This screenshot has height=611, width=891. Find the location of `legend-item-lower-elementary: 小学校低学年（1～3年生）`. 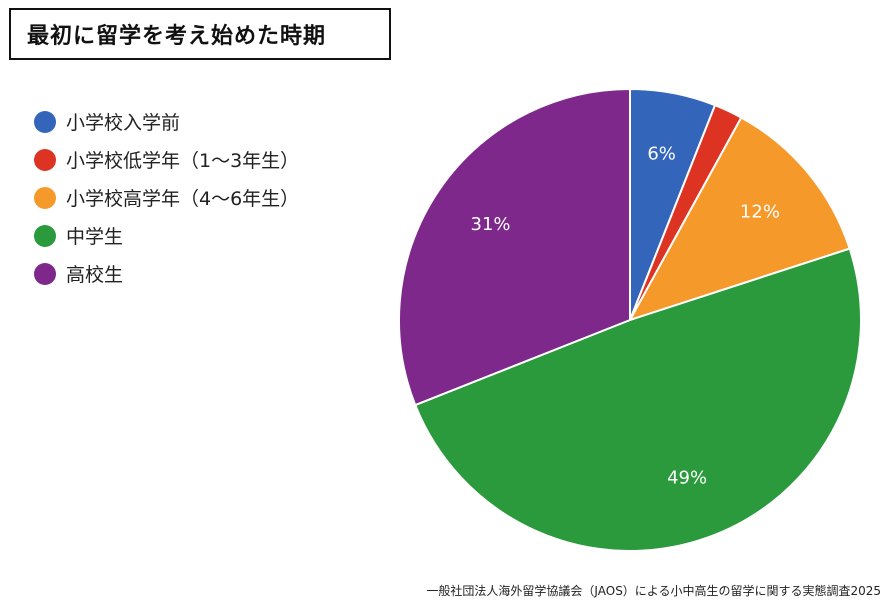

legend-item-lower-elementary: 小学校低学年（1～3年生） is located at coordinates (166, 159).